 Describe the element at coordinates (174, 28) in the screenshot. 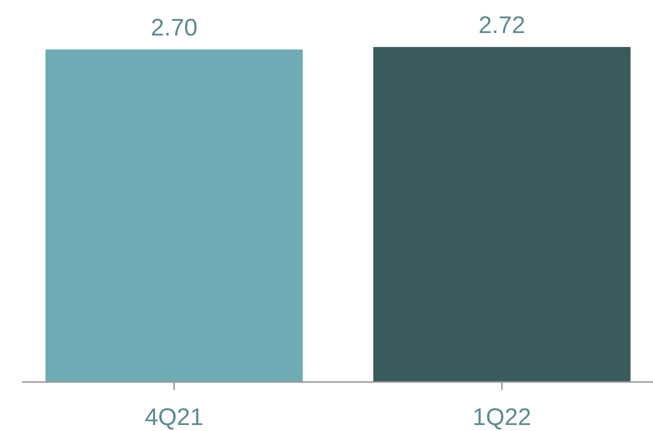

I see `data-label: 2.70` at that location.